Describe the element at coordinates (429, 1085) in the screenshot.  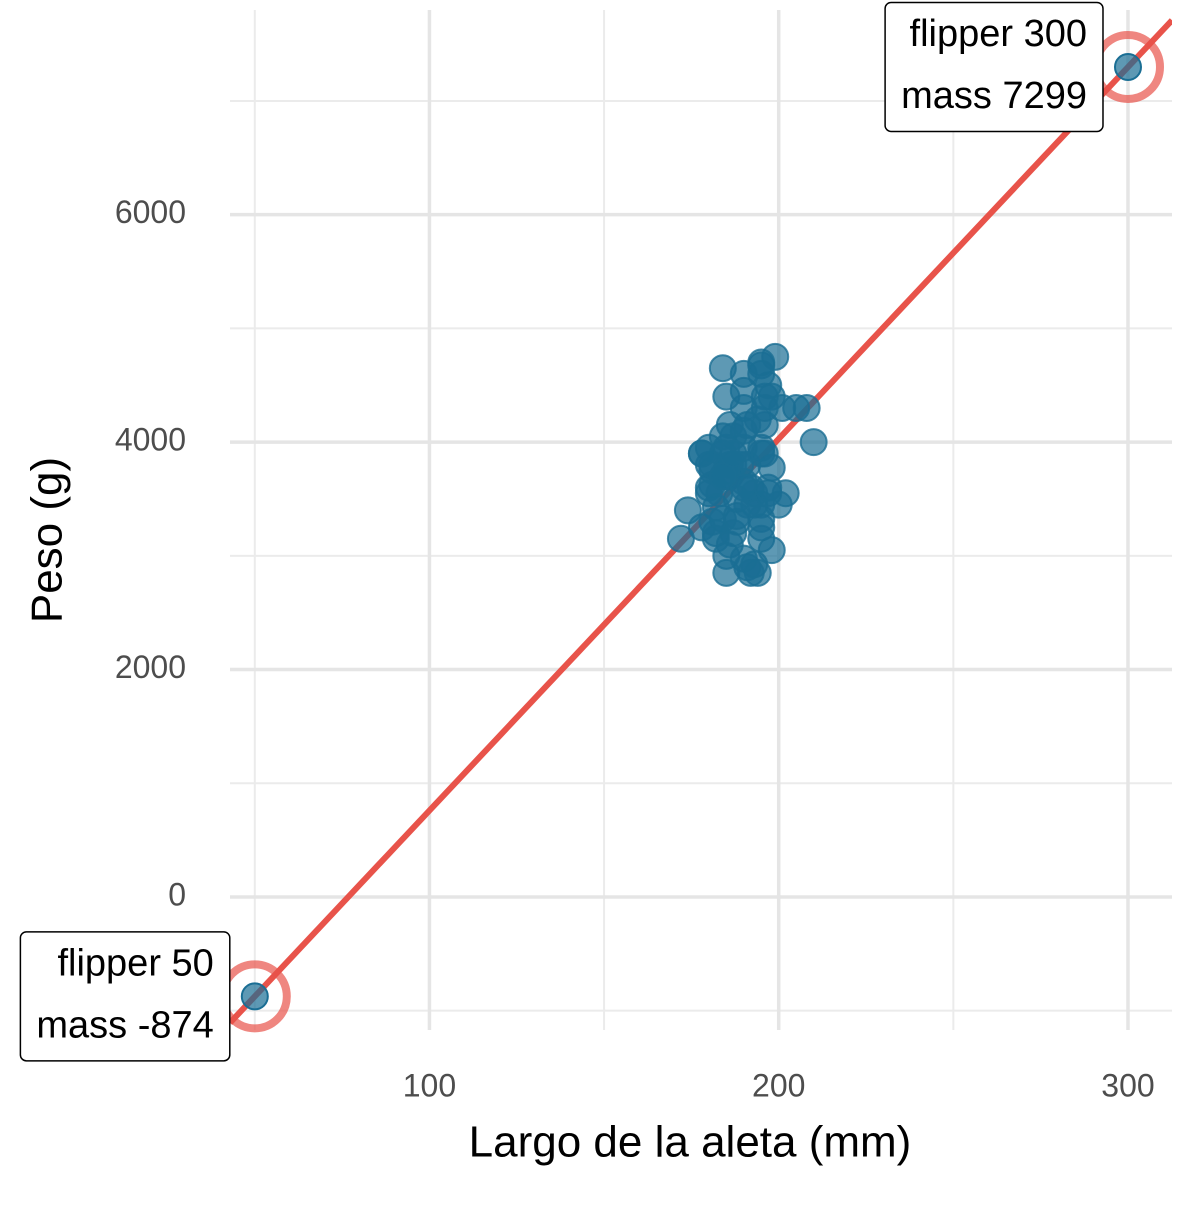
I see `x-tick-label: 100` at that location.